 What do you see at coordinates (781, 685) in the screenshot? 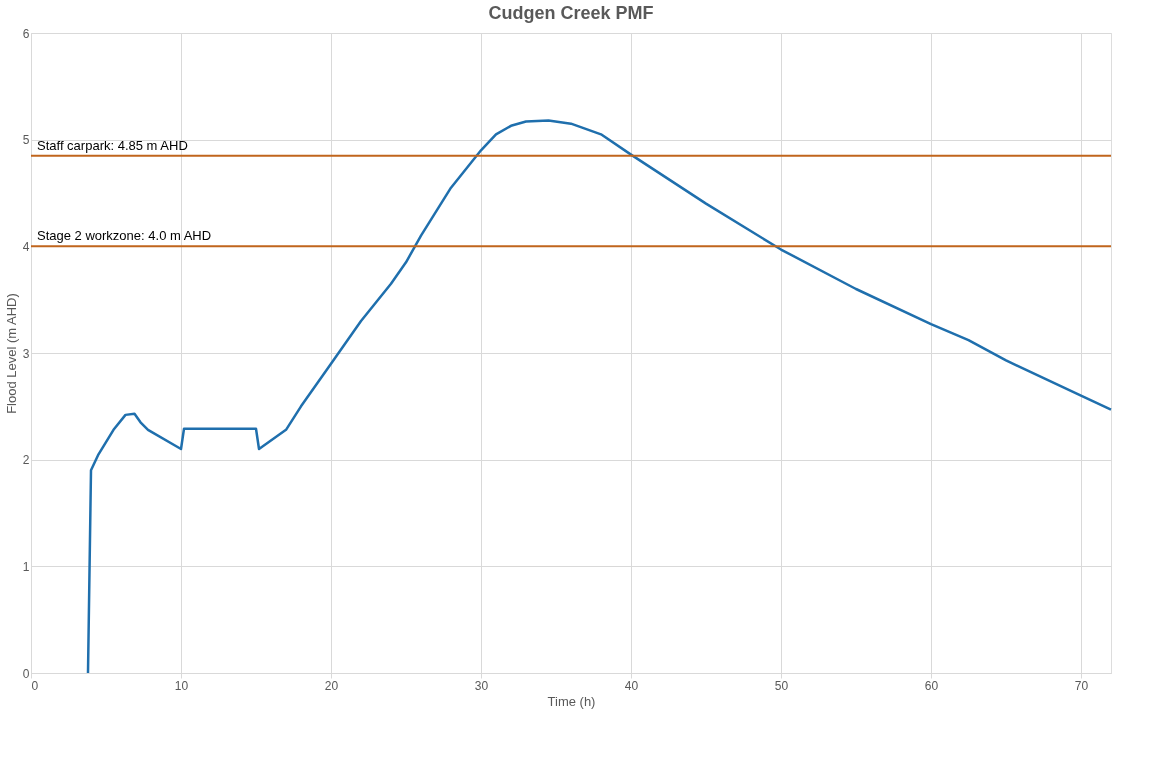
I see `x-tick-label: 50` at bounding box center [781, 685].